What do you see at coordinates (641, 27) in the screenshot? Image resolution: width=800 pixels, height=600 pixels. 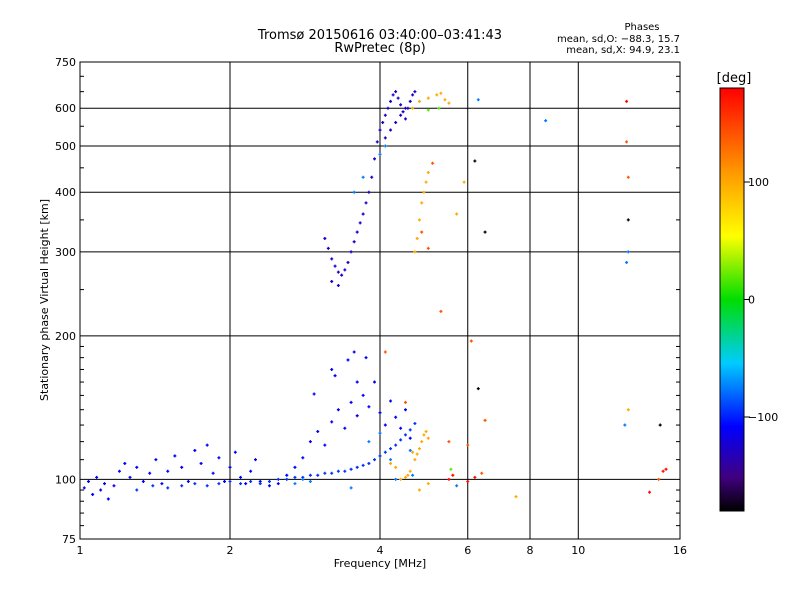 I see `phases-heading: Phases` at bounding box center [641, 27].